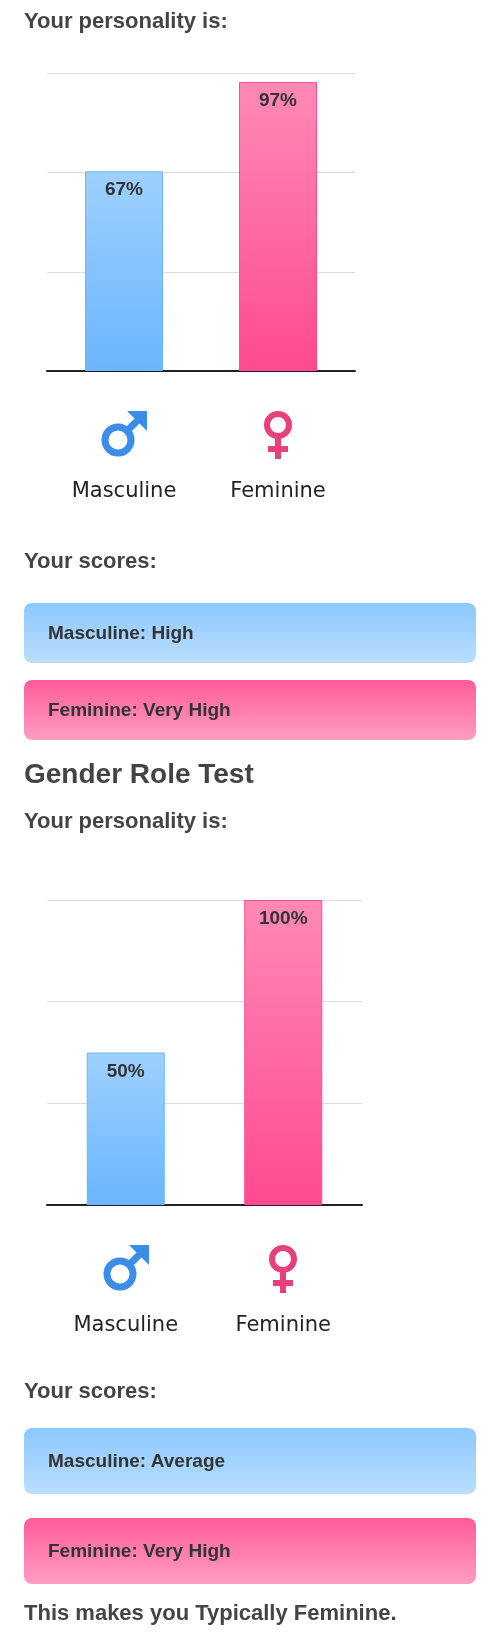 The width and height of the screenshot is (500, 1647). I want to click on data-label: 67%, so click(124, 189).